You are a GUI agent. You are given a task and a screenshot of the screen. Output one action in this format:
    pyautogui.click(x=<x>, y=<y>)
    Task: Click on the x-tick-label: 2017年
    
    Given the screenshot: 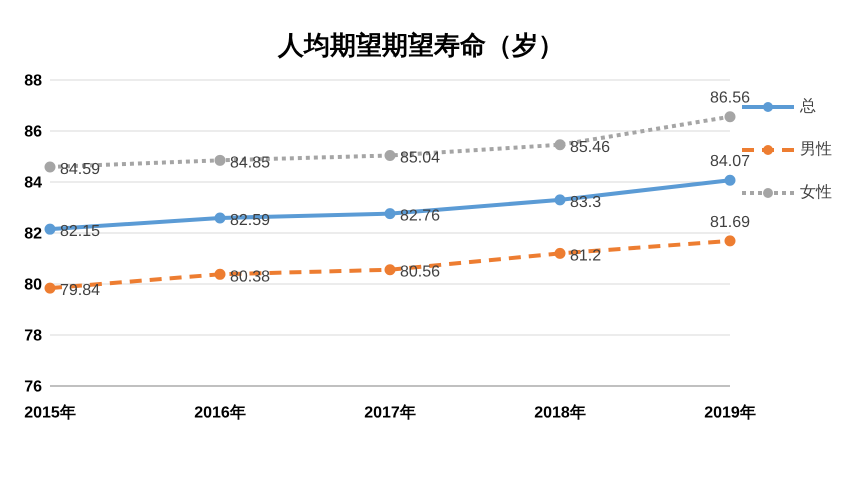 What is the action you would take?
    pyautogui.click(x=390, y=412)
    